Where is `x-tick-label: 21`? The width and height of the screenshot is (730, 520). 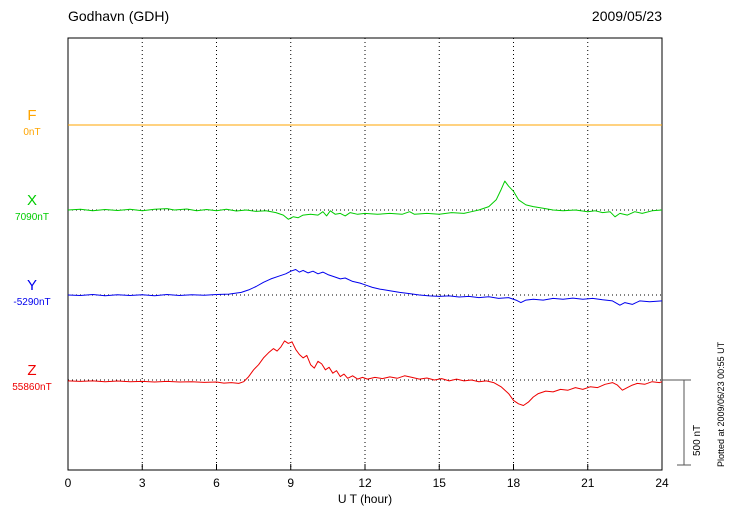
x-tick-label: 21 is located at coordinates (588, 483).